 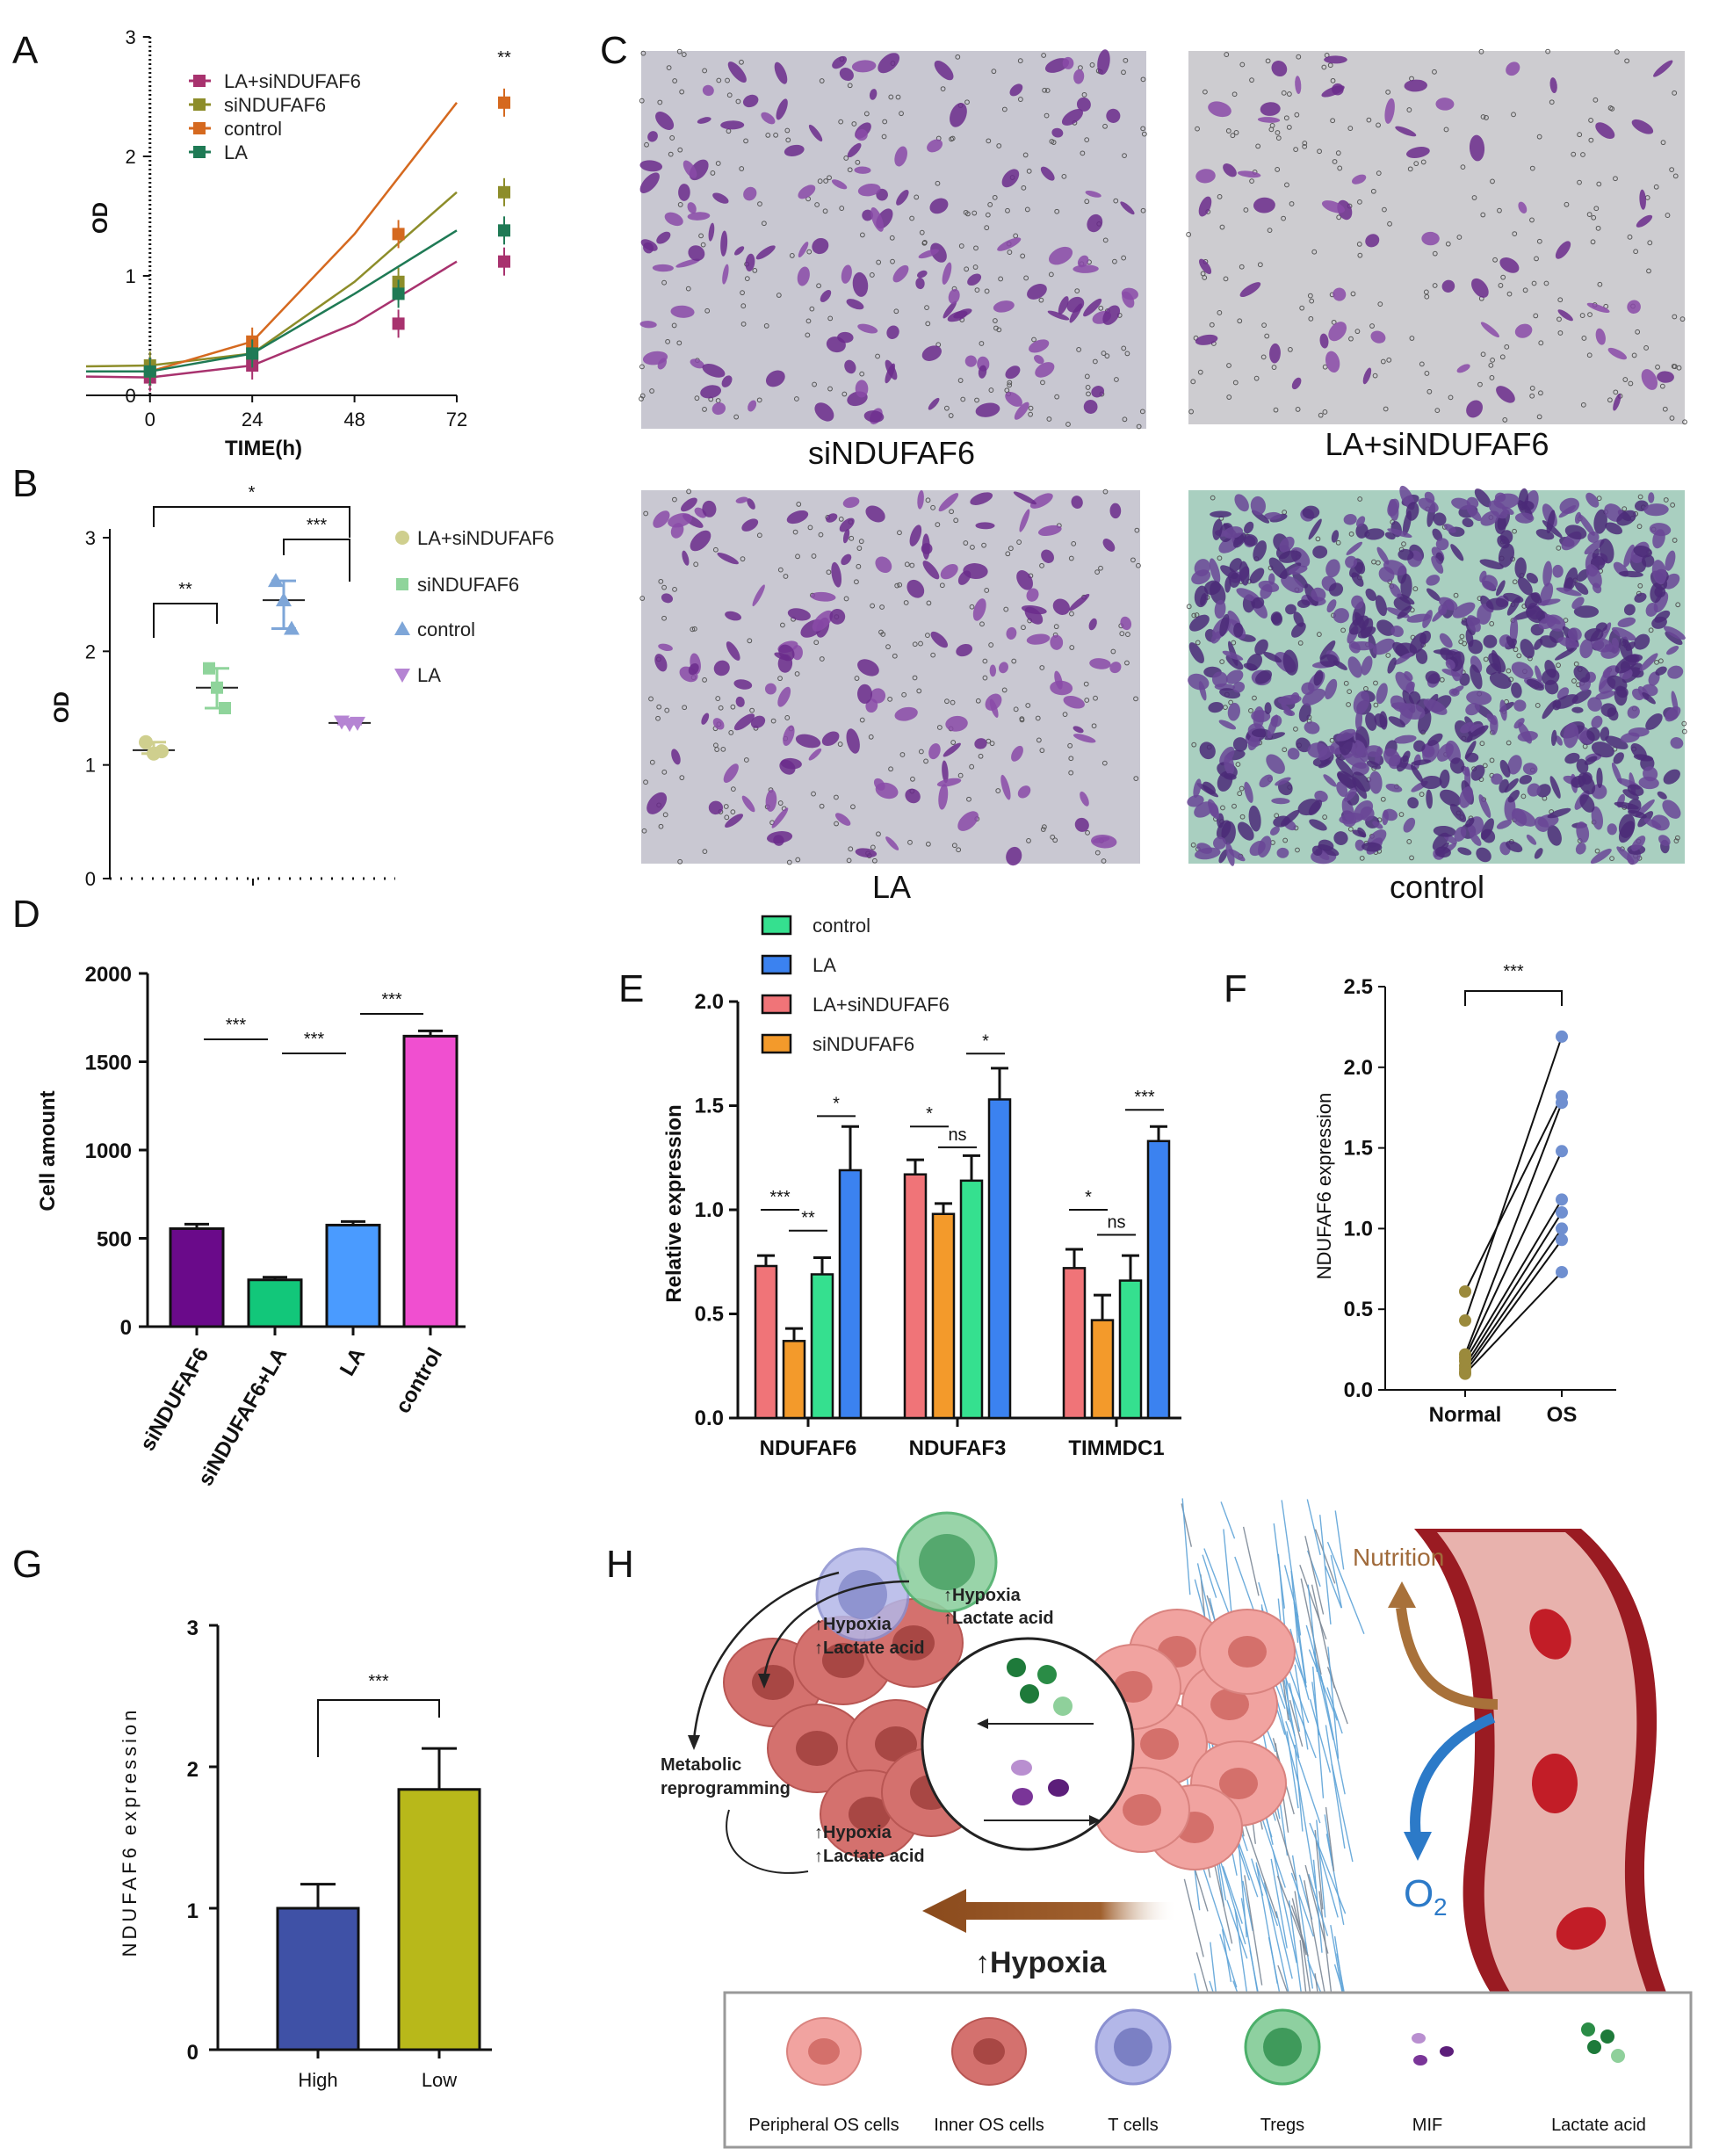 I want to click on significance-label: *, so click(x=836, y=1104).